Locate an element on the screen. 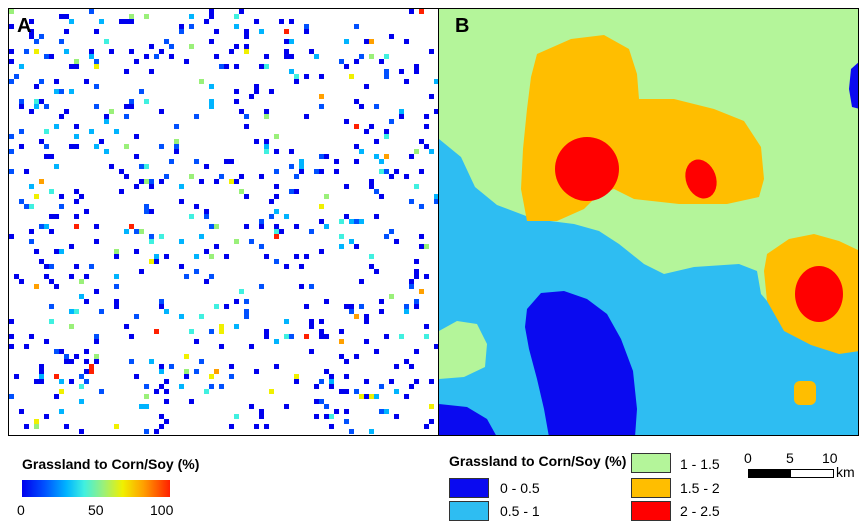 This screenshot has width=859, height=523. legend-swatch-1-1.5 is located at coordinates (651, 463).